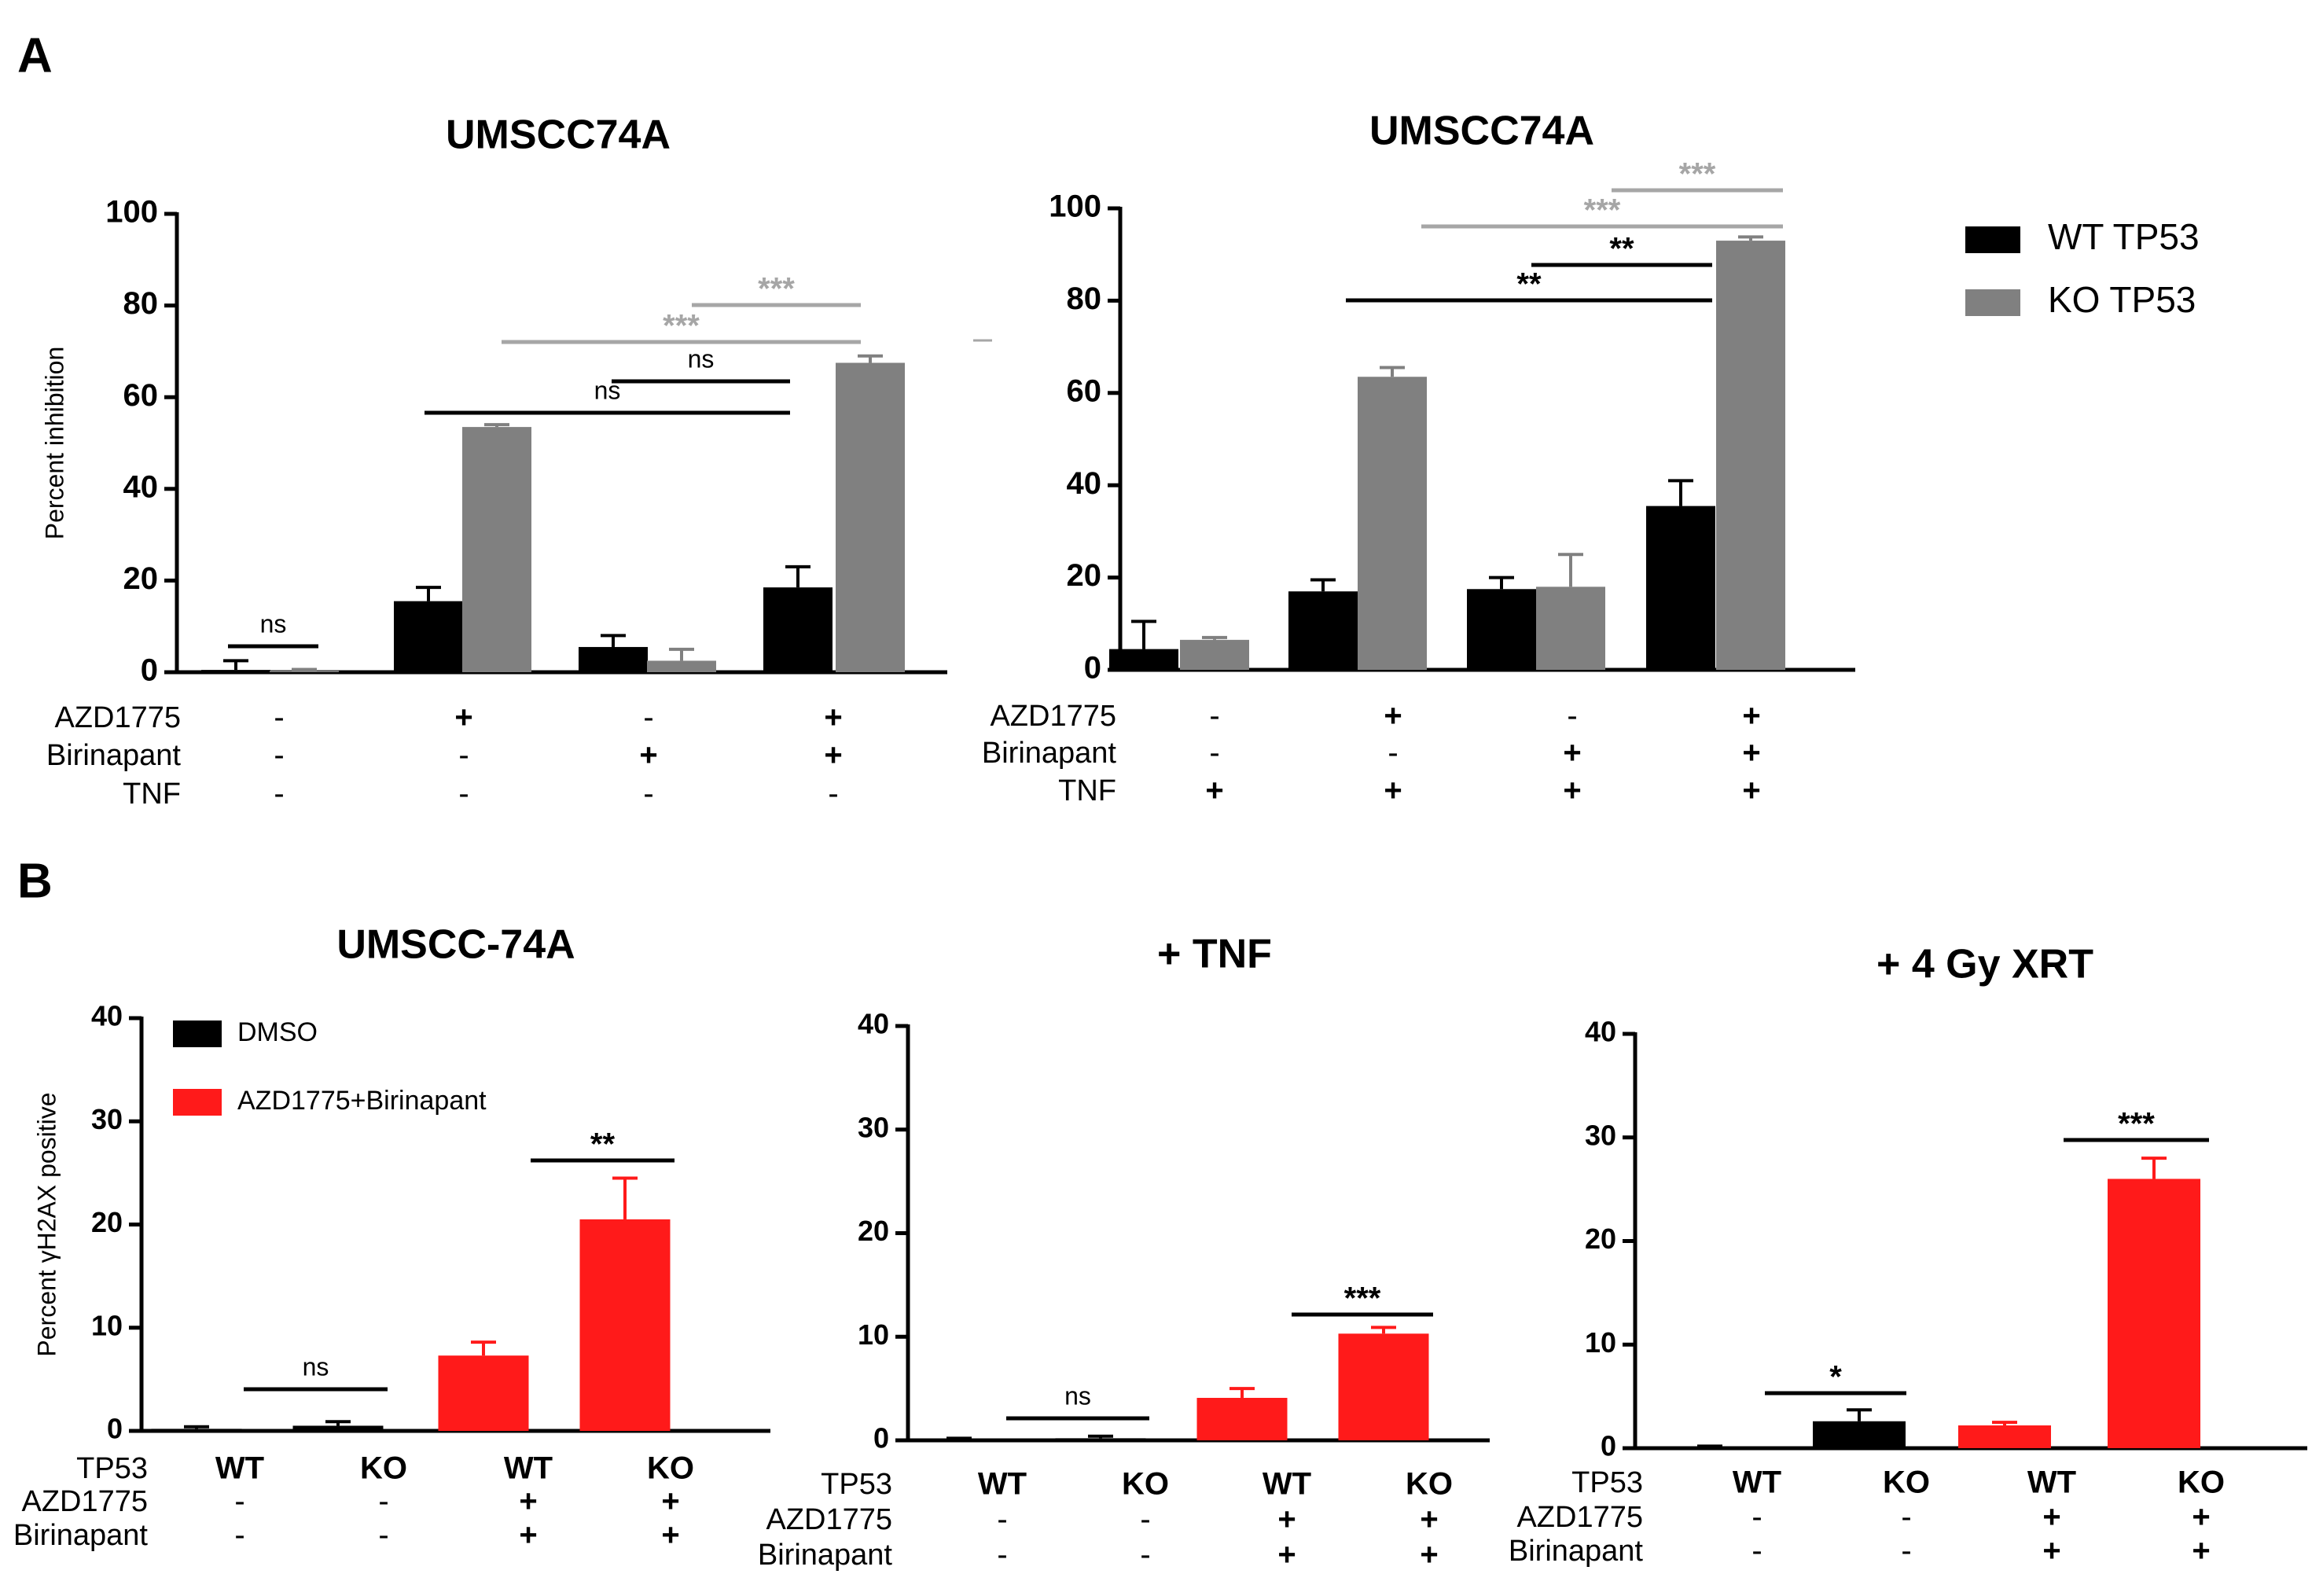  I want to click on chart-title-b2: + TNF, so click(1214, 954).